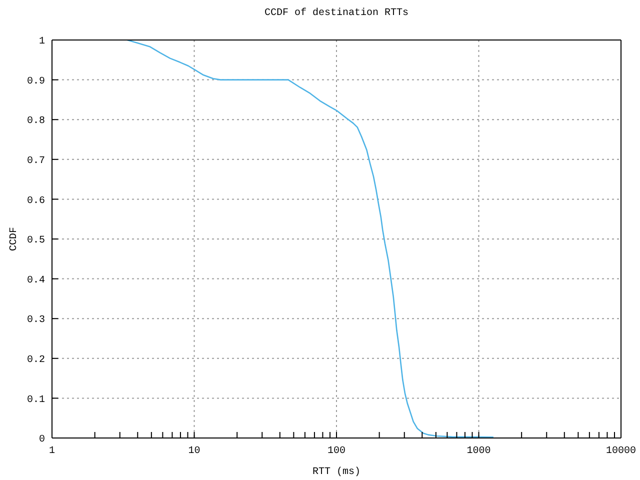 The image size is (640, 480). What do you see at coordinates (41, 440) in the screenshot?
I see `y-tick-label: 0` at bounding box center [41, 440].